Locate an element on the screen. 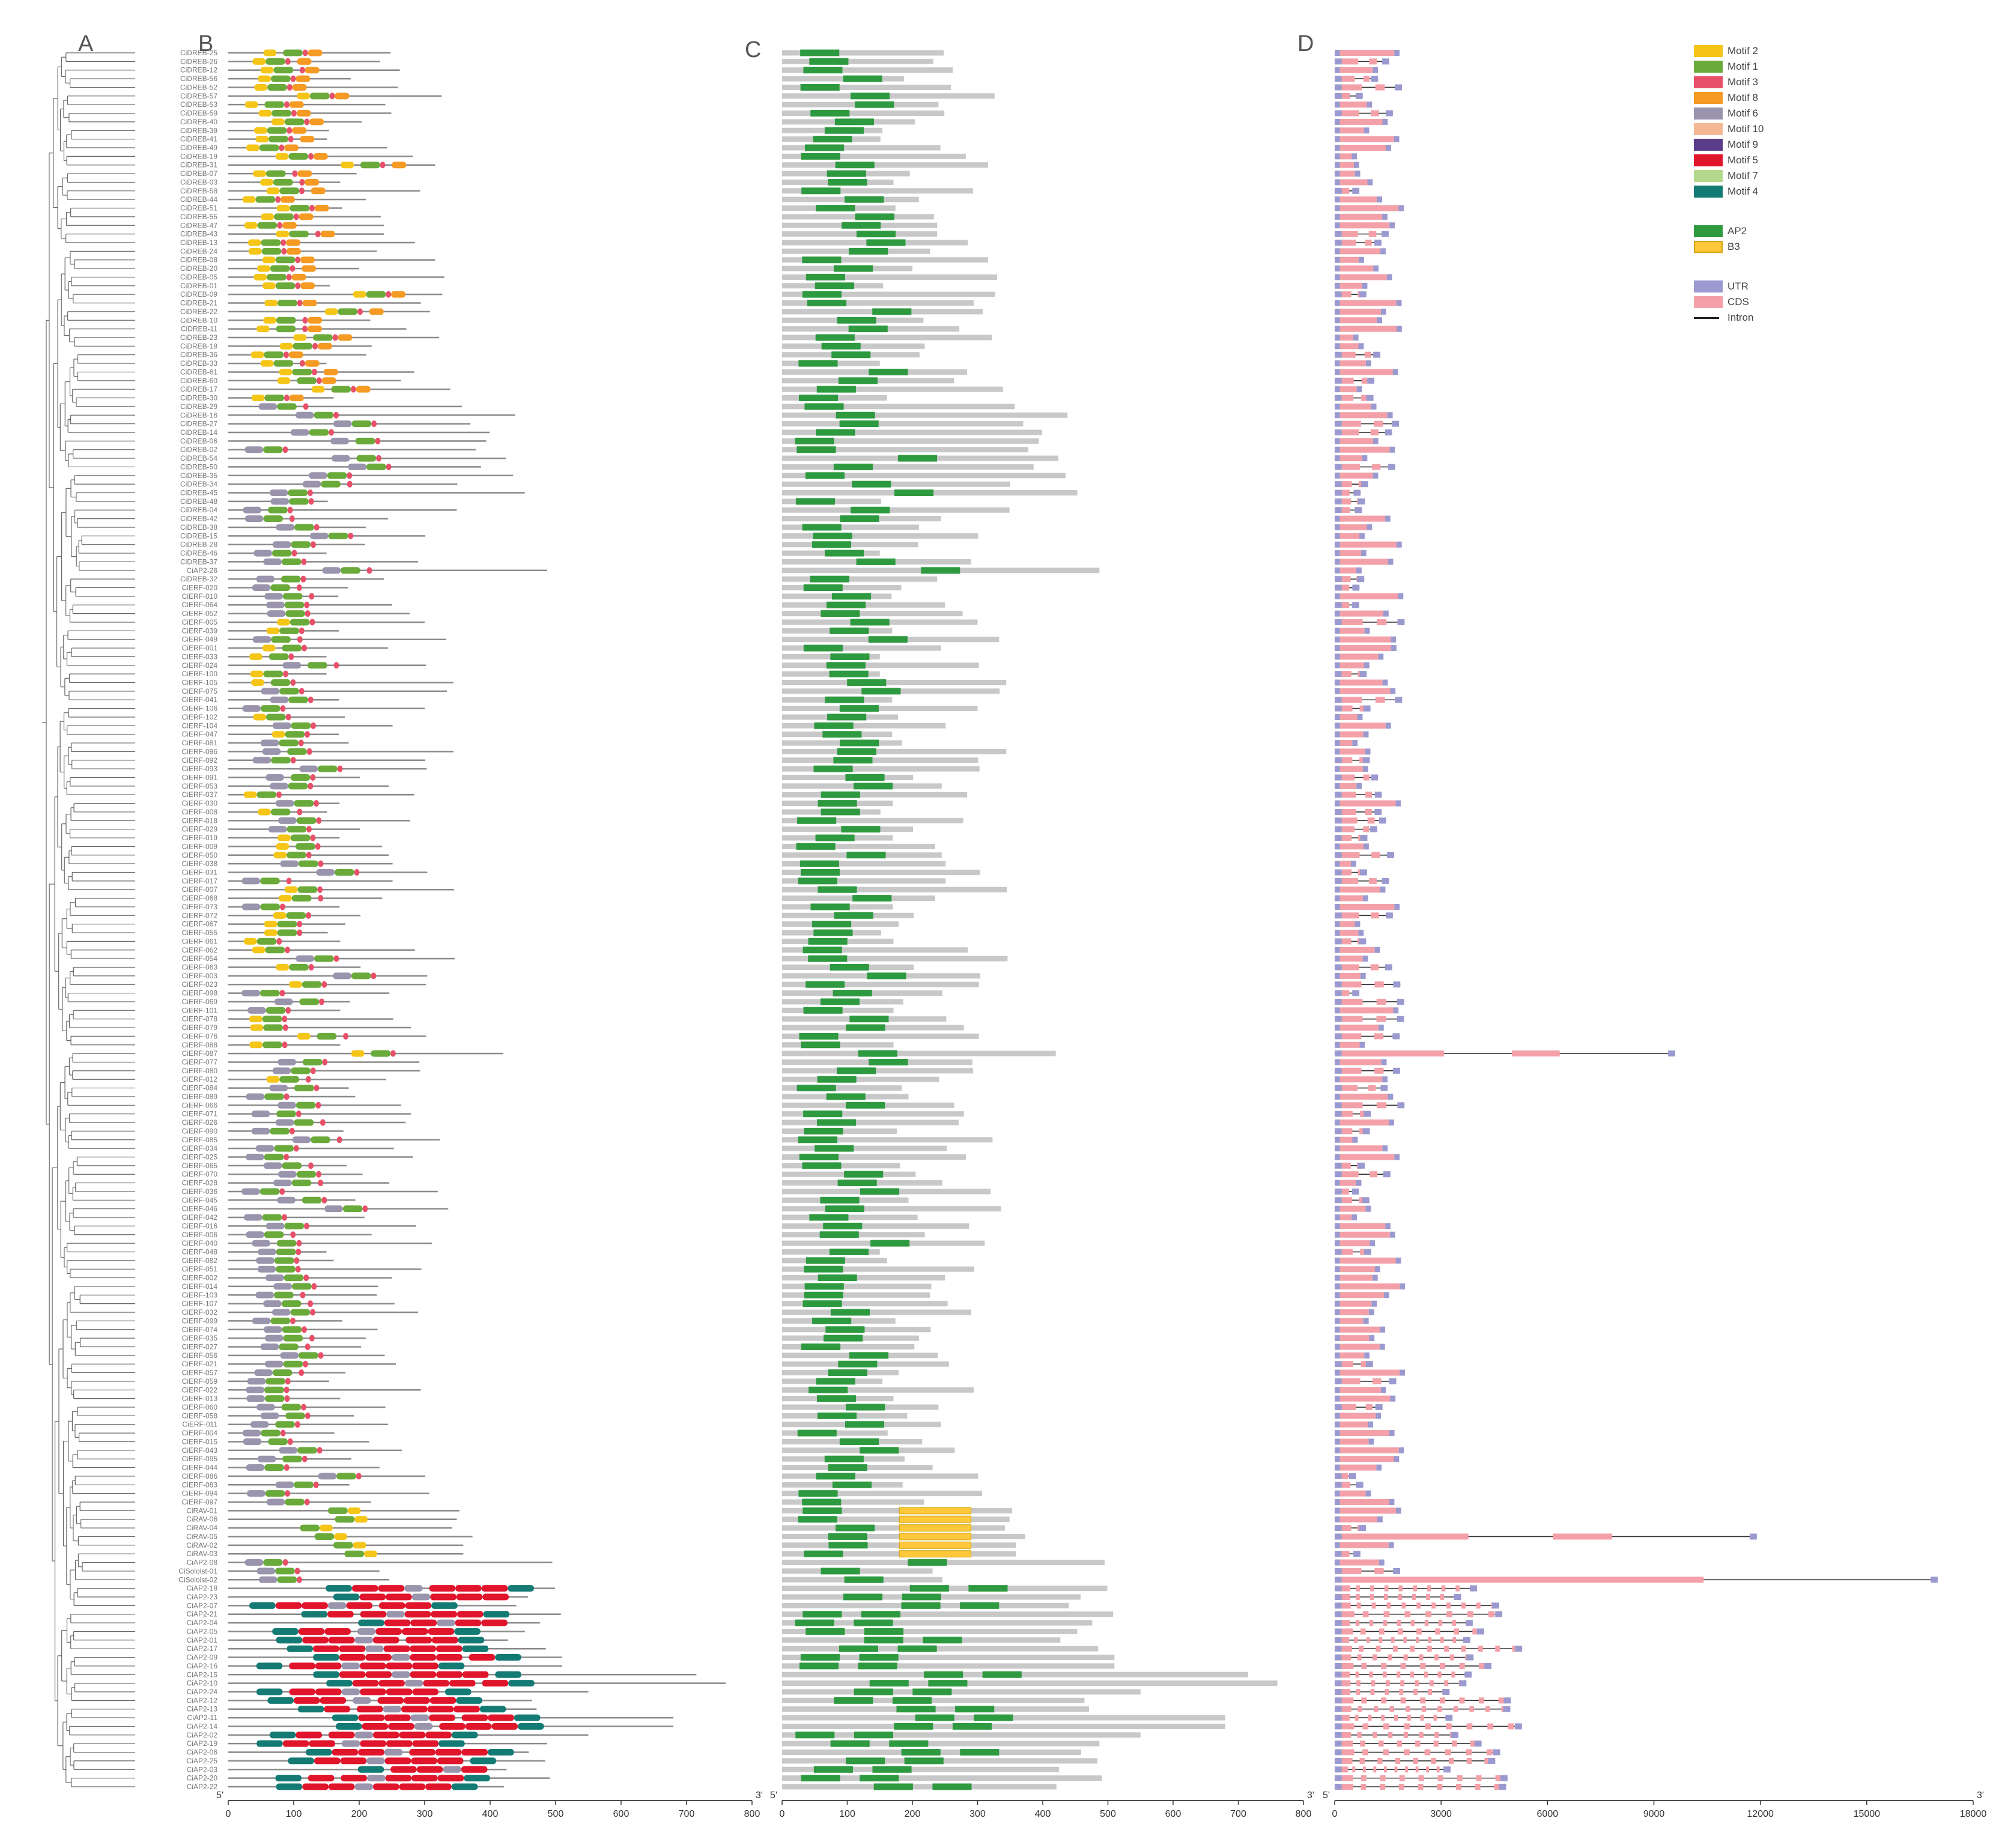  gene-label: CiERF-045 is located at coordinates (200, 1200).